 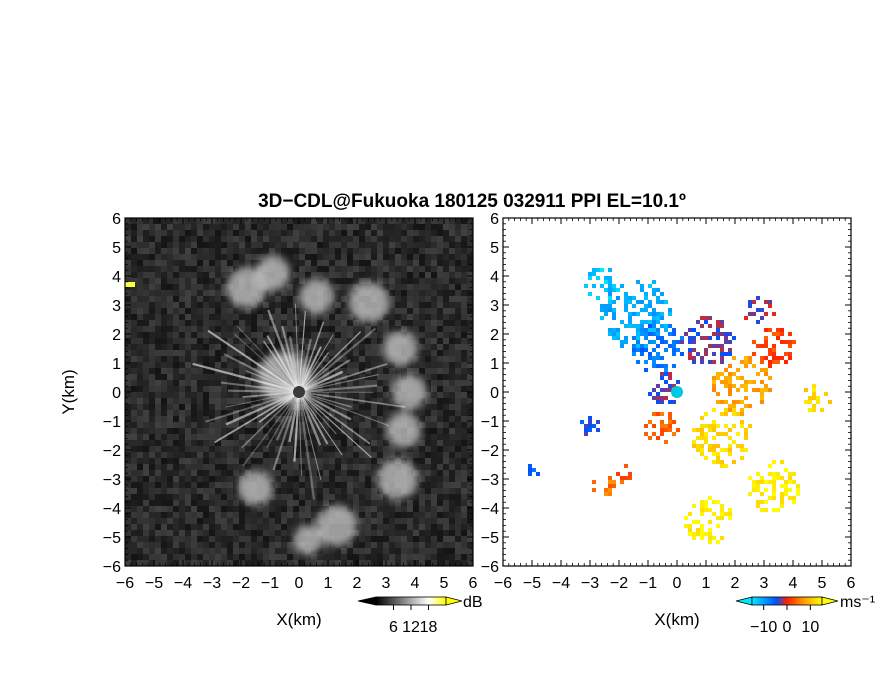 I want to click on snr-echo-region, so click(x=255, y=487).